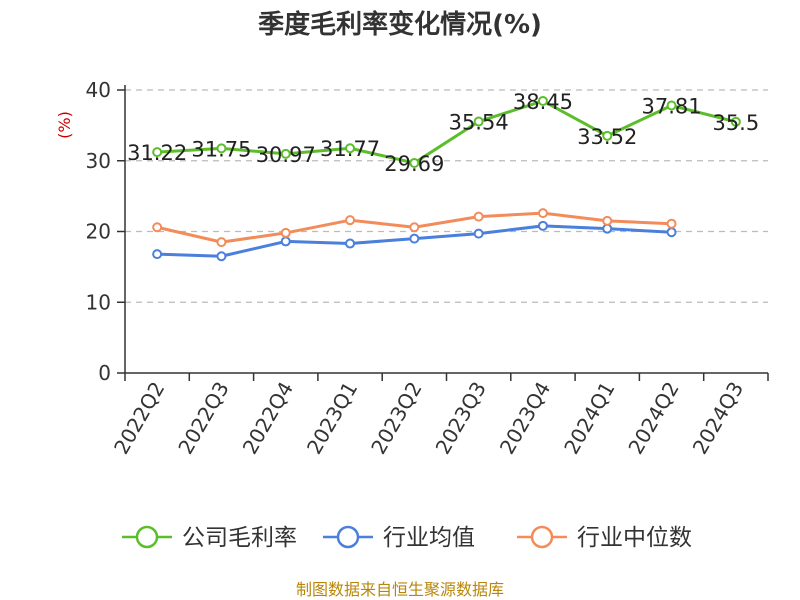 The height and width of the screenshot is (600, 800). Describe the element at coordinates (139, 418) in the screenshot. I see `x-tick-label: 2022Q2` at that location.